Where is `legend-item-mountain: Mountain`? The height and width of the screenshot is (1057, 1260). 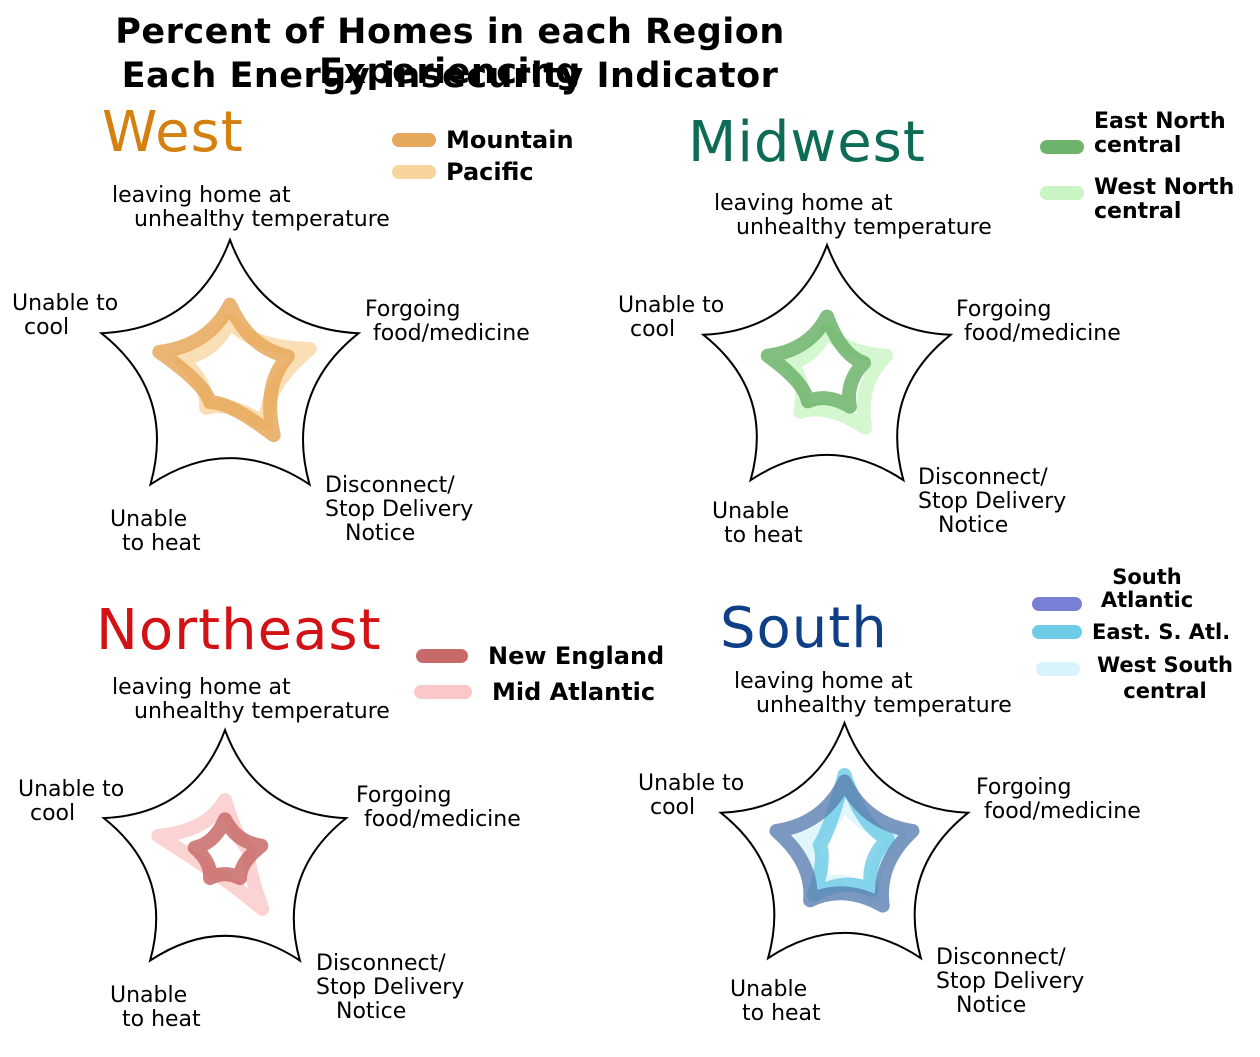 legend-item-mountain: Mountain is located at coordinates (483, 140).